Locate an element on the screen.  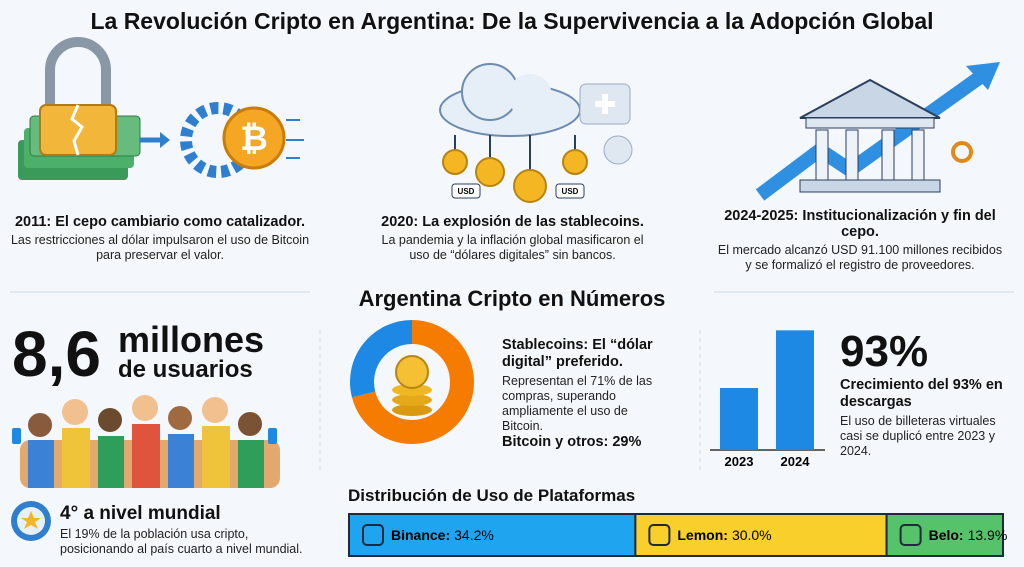
coin-stack is located at coordinates (412, 385).